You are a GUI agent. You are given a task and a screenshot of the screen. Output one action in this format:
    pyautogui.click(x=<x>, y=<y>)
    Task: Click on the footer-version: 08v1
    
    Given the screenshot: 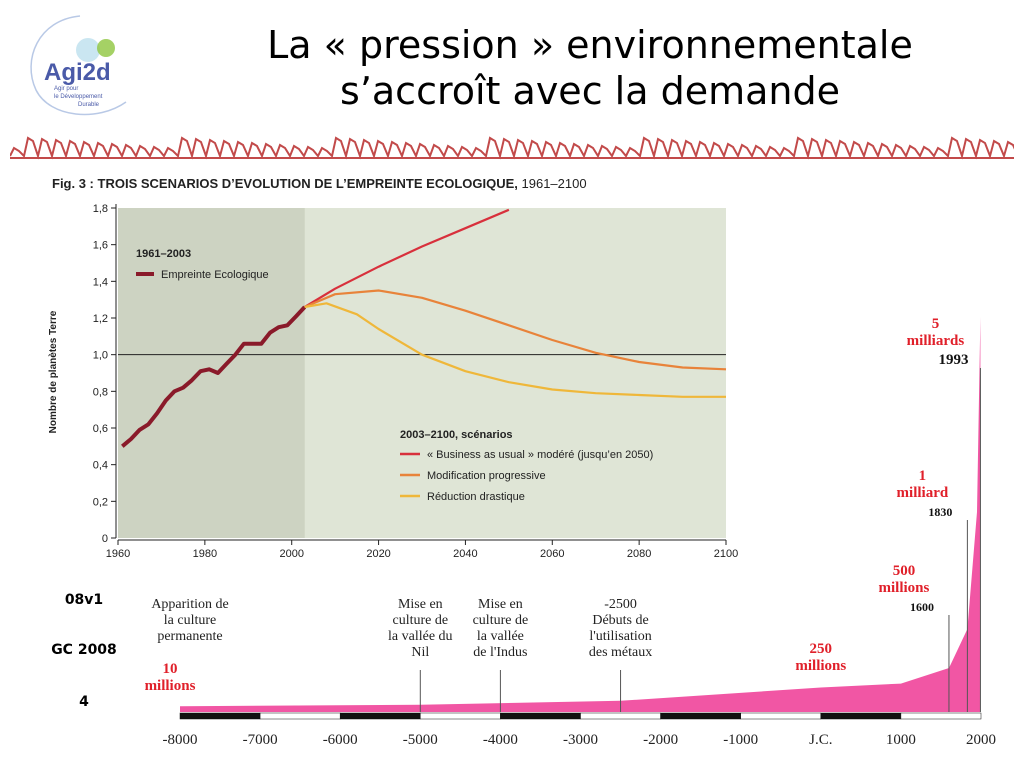 What is the action you would take?
    pyautogui.click(x=84, y=600)
    